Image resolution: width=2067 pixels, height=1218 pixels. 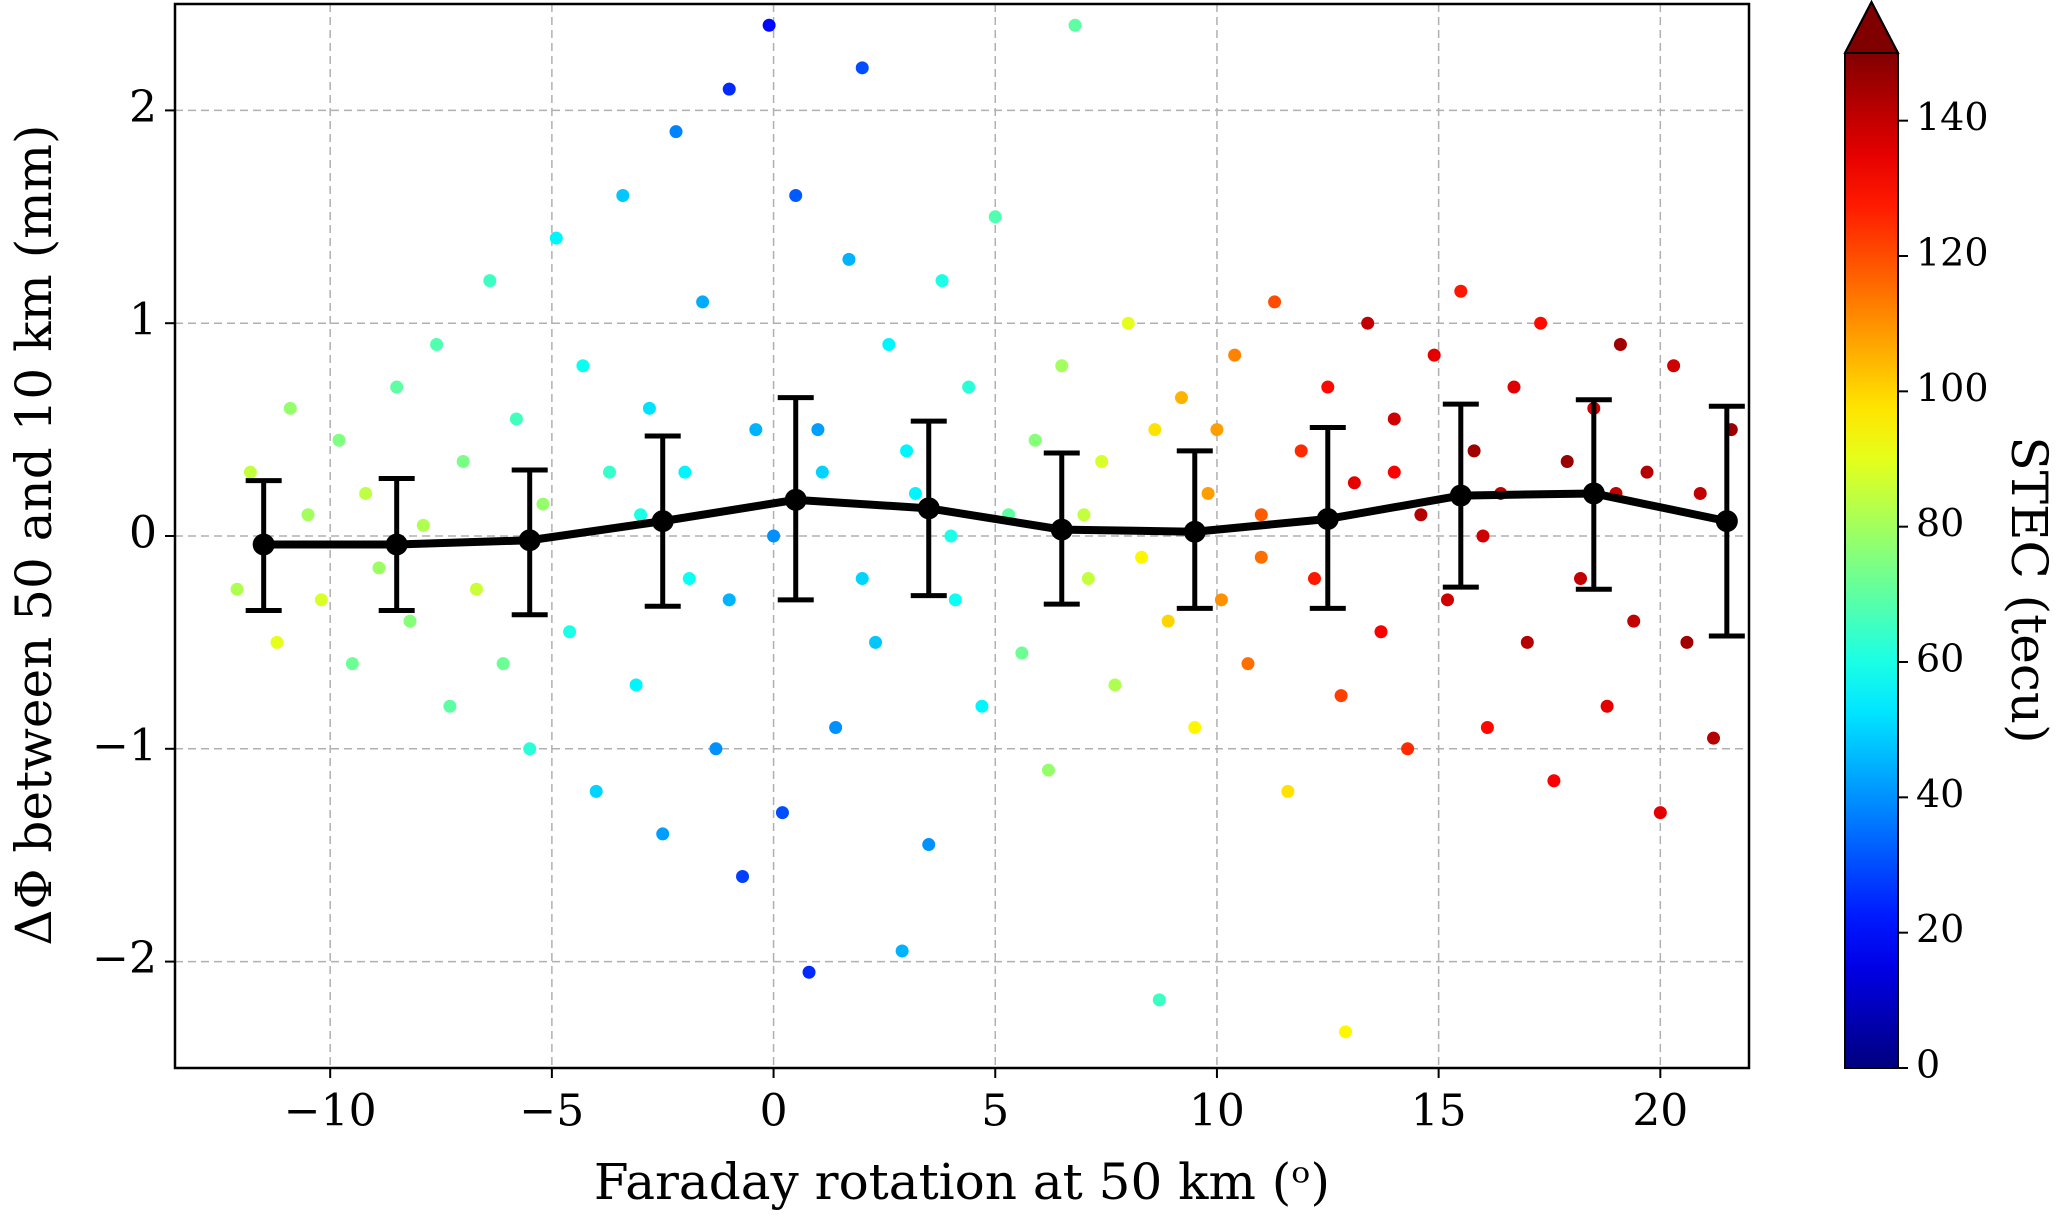 What do you see at coordinates (1952, 388) in the screenshot?
I see `colorbar-tick-label: 100` at bounding box center [1952, 388].